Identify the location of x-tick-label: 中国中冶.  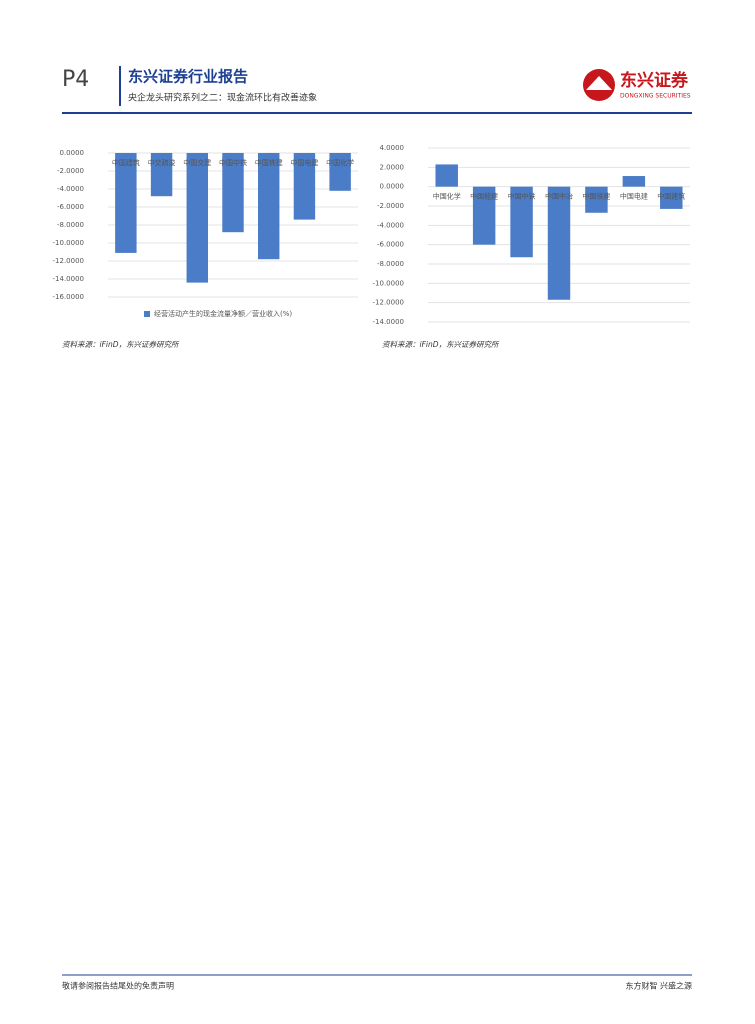
(559, 196).